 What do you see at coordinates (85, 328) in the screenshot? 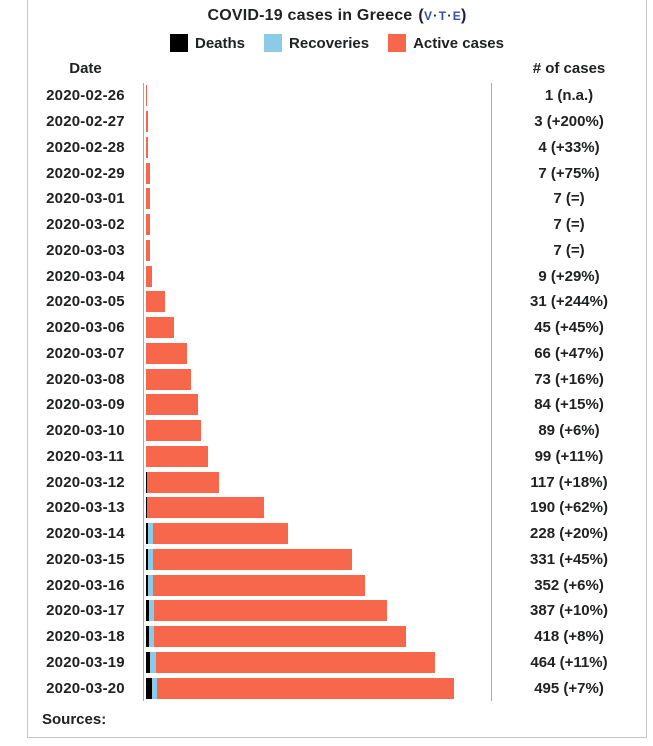
I see `row-date-label: 2020-03-06` at bounding box center [85, 328].